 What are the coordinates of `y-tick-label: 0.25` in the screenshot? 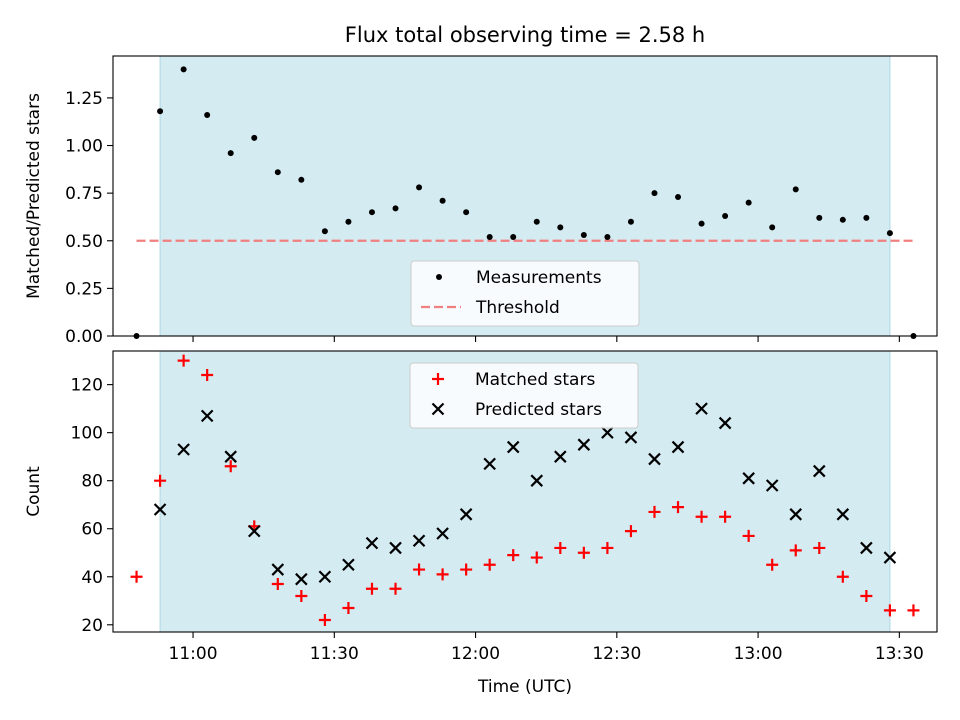 It's located at (84, 289).